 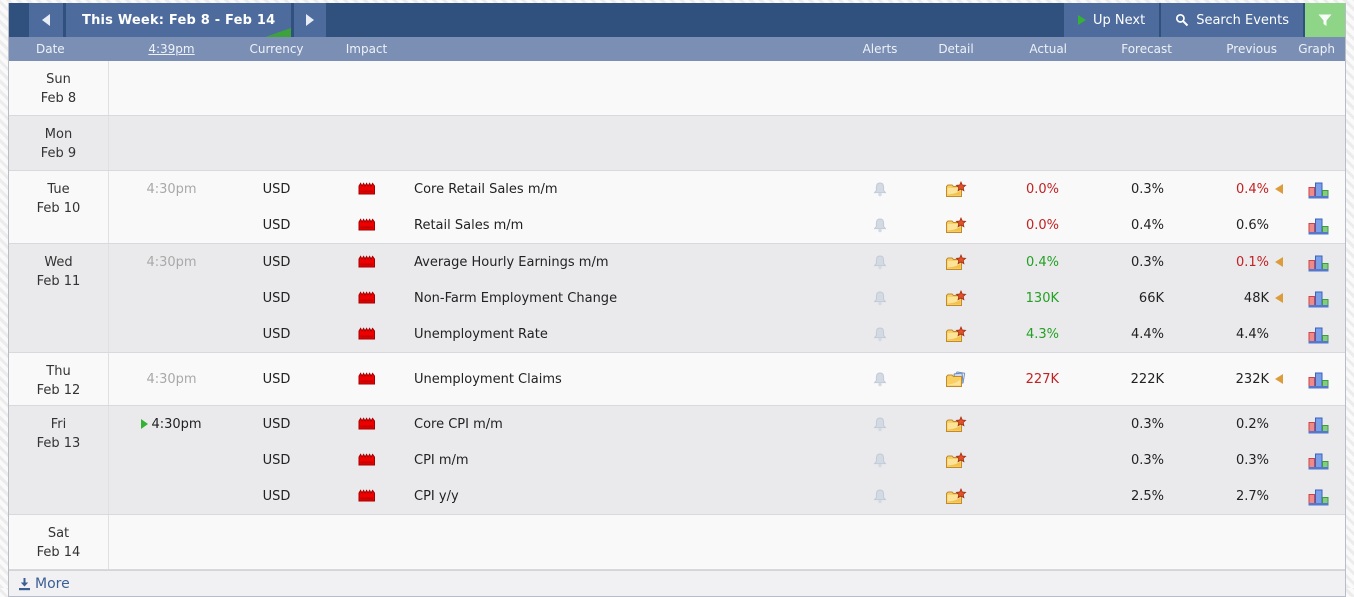 What do you see at coordinates (366, 49) in the screenshot?
I see `column-impact: Impact` at bounding box center [366, 49].